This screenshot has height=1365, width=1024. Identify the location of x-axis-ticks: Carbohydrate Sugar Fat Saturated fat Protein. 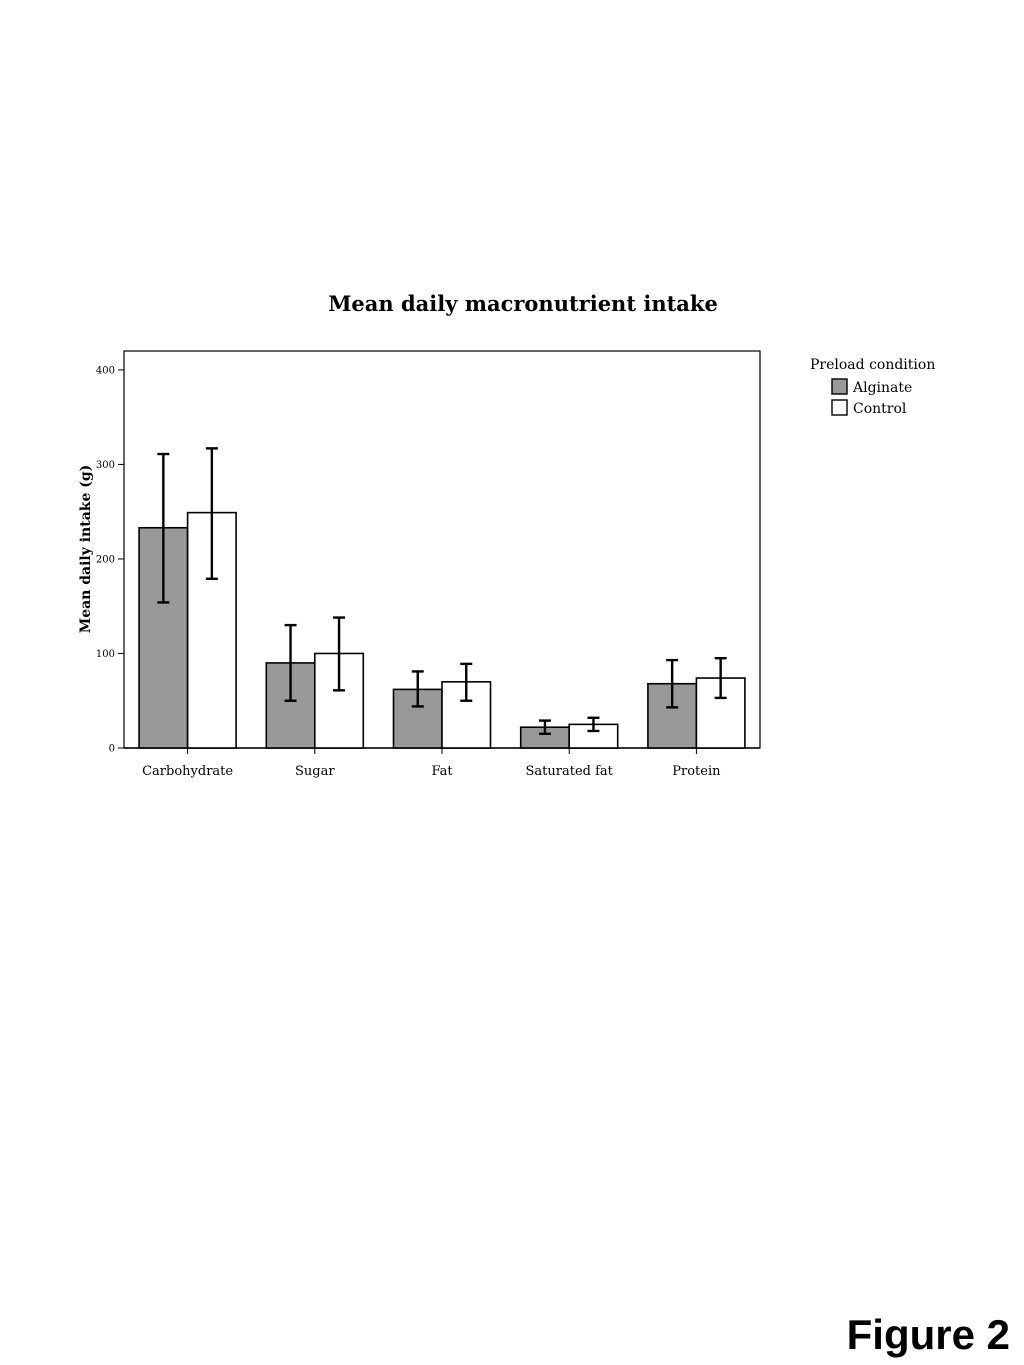
(431, 763).